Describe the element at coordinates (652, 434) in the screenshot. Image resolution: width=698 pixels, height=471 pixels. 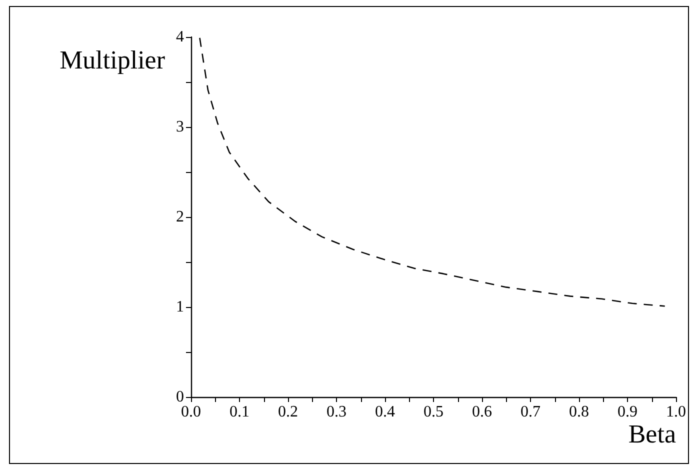
I see `x-axis-title: Beta` at that location.